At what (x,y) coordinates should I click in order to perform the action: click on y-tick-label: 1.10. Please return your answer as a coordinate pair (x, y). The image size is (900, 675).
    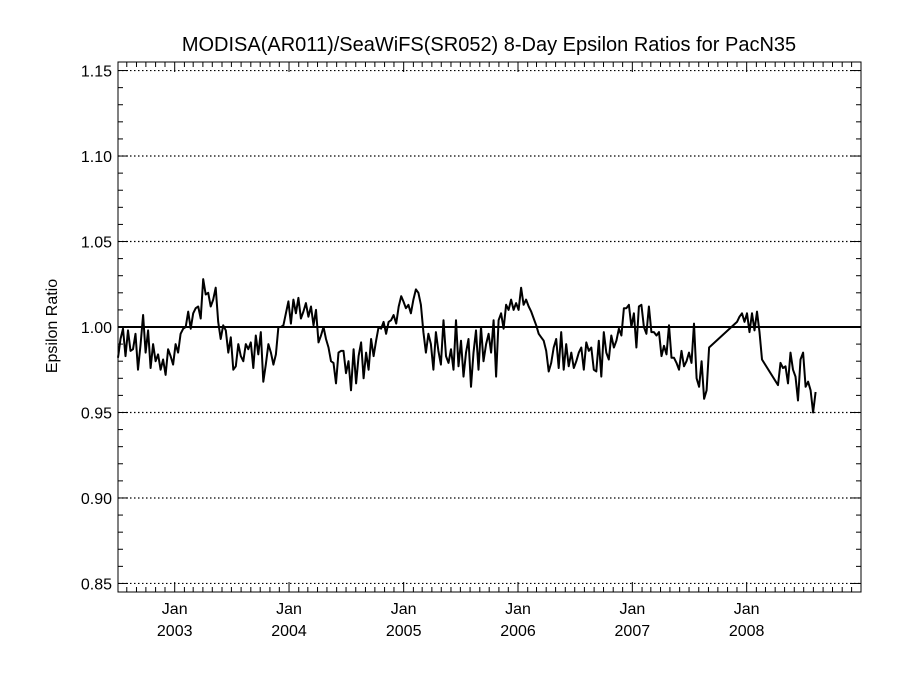
    Looking at the image, I should click on (96, 157).